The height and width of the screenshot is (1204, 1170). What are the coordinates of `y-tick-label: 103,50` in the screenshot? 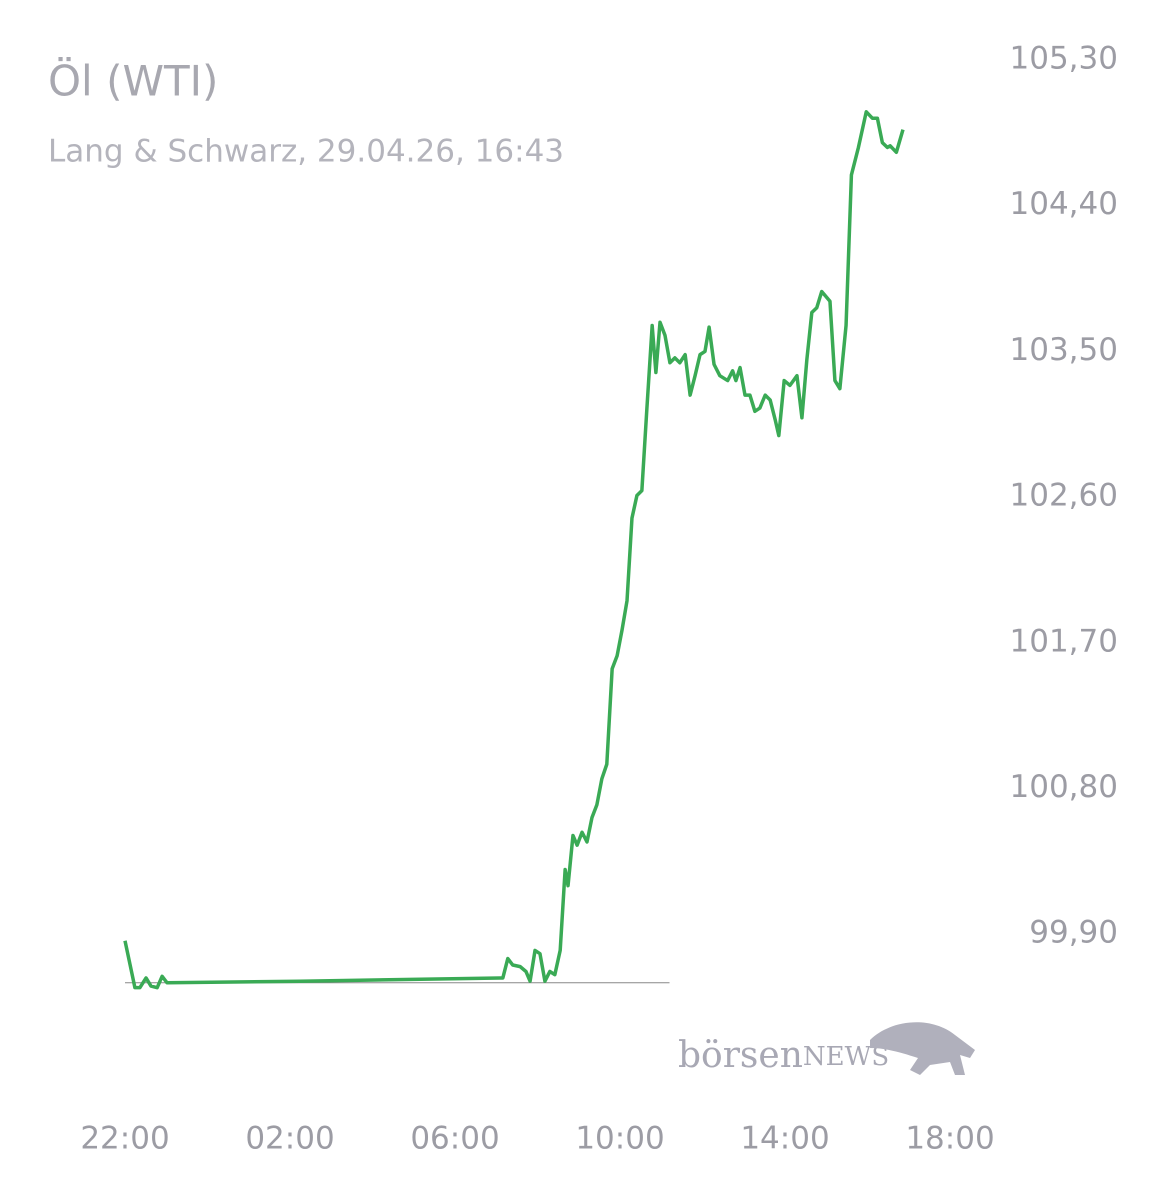 It's located at (1064, 350).